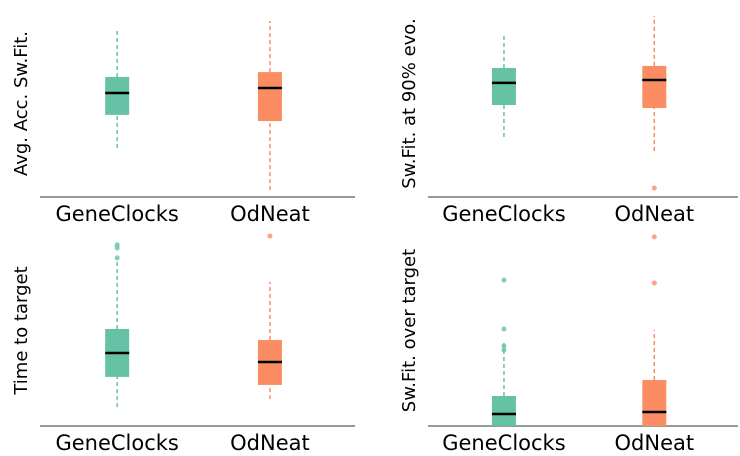  I want to click on y-axis-label: Sw.Fit. over target, so click(409, 330).